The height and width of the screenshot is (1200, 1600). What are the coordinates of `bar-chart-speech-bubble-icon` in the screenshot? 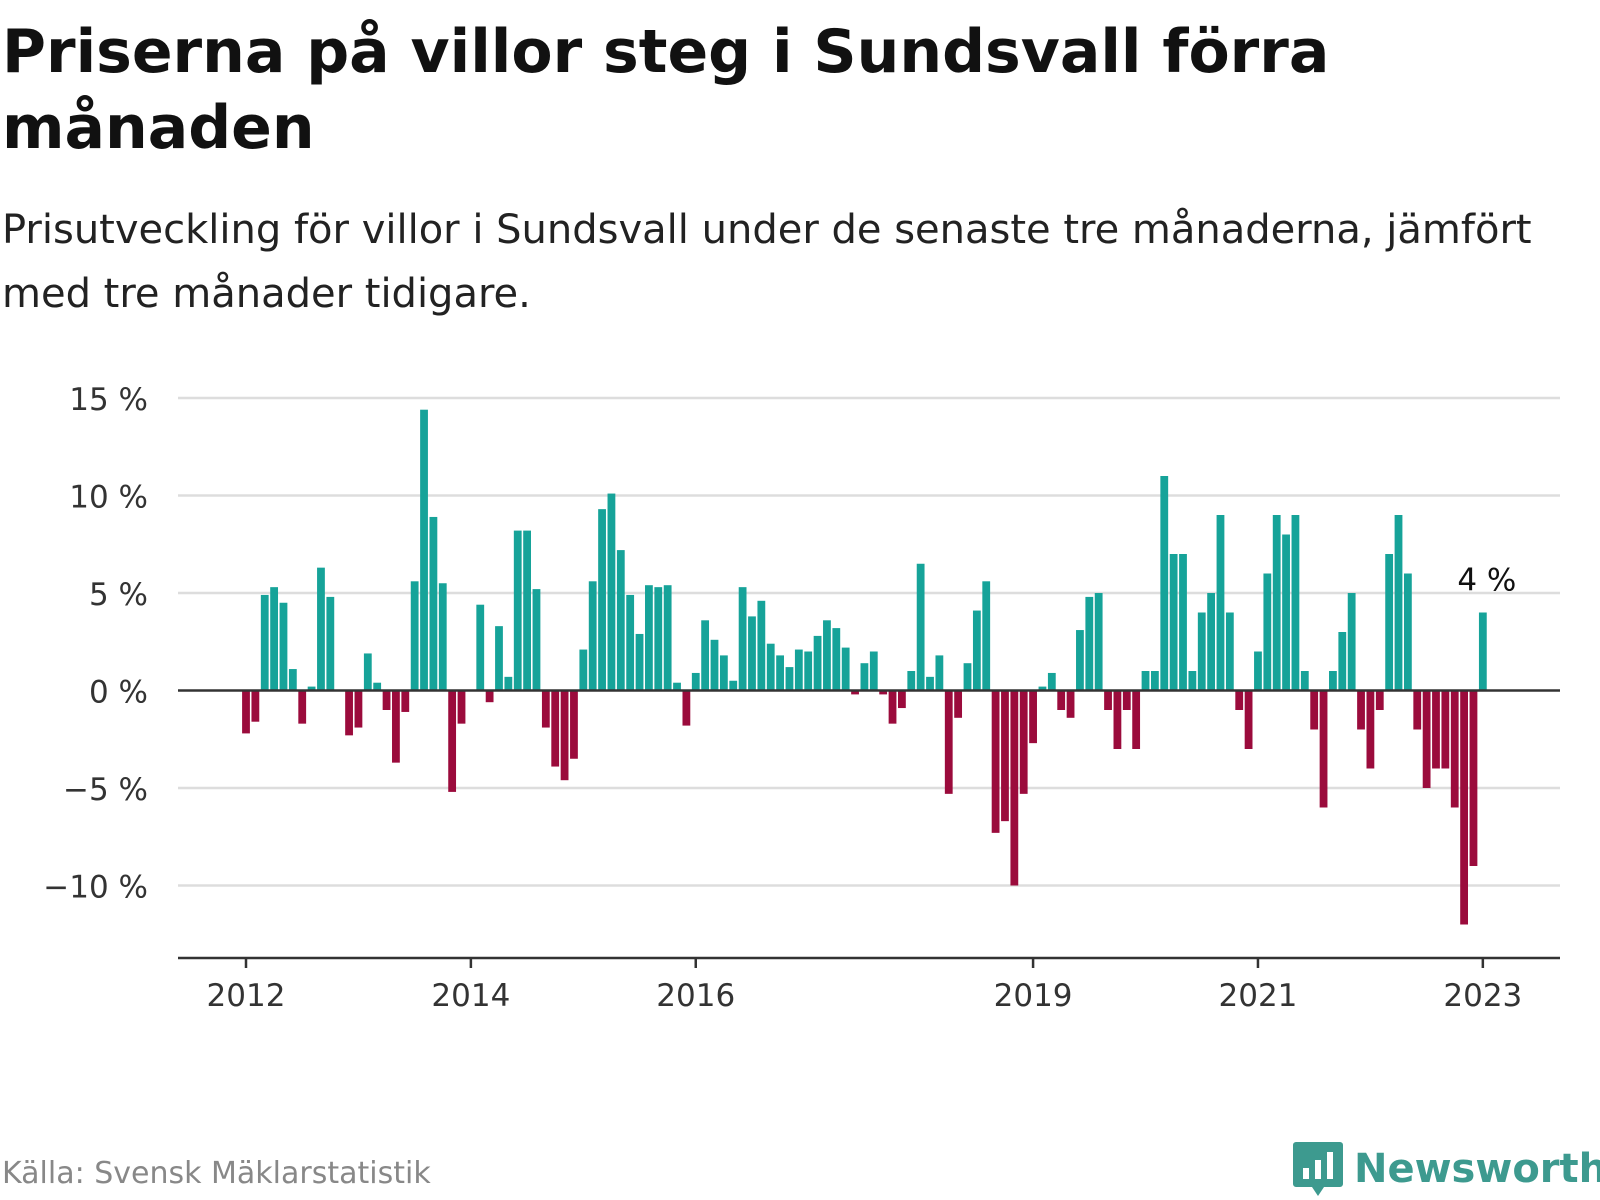 It's located at (1318, 1169).